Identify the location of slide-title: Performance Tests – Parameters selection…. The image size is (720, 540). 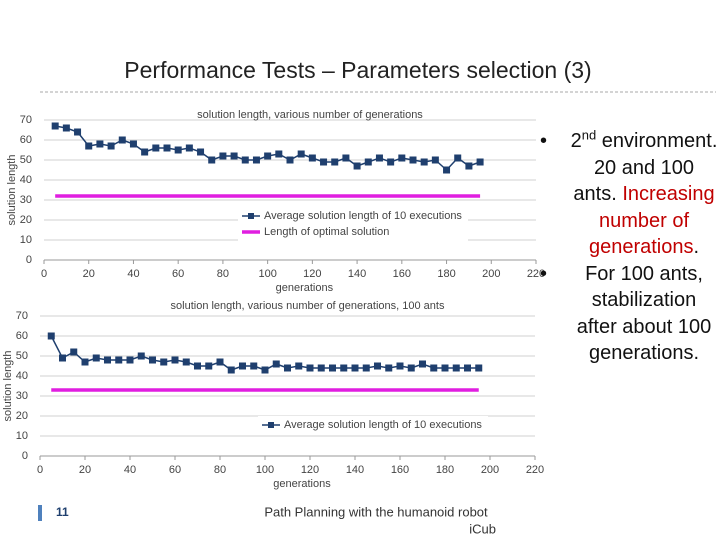
(357, 70).